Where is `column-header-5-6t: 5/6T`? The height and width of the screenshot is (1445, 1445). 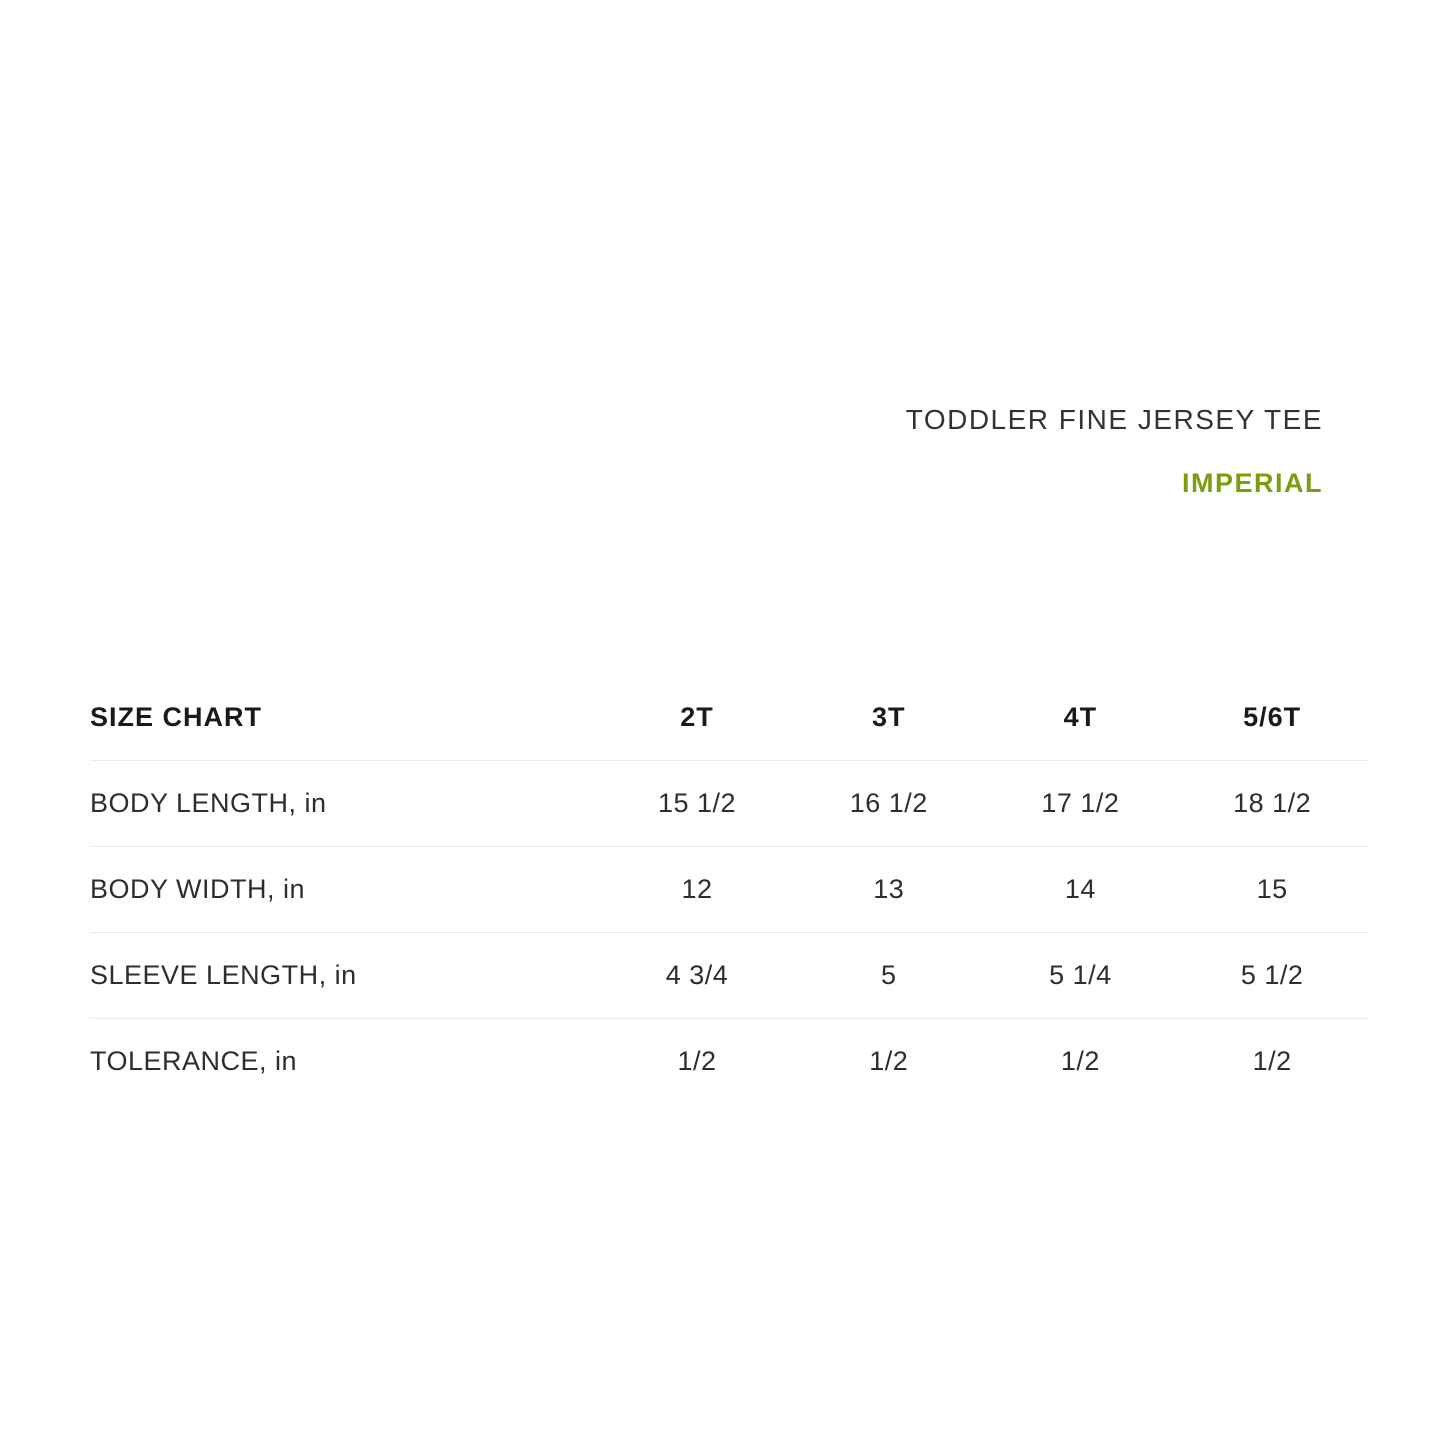
column-header-5-6t: 5/6T is located at coordinates (1272, 717).